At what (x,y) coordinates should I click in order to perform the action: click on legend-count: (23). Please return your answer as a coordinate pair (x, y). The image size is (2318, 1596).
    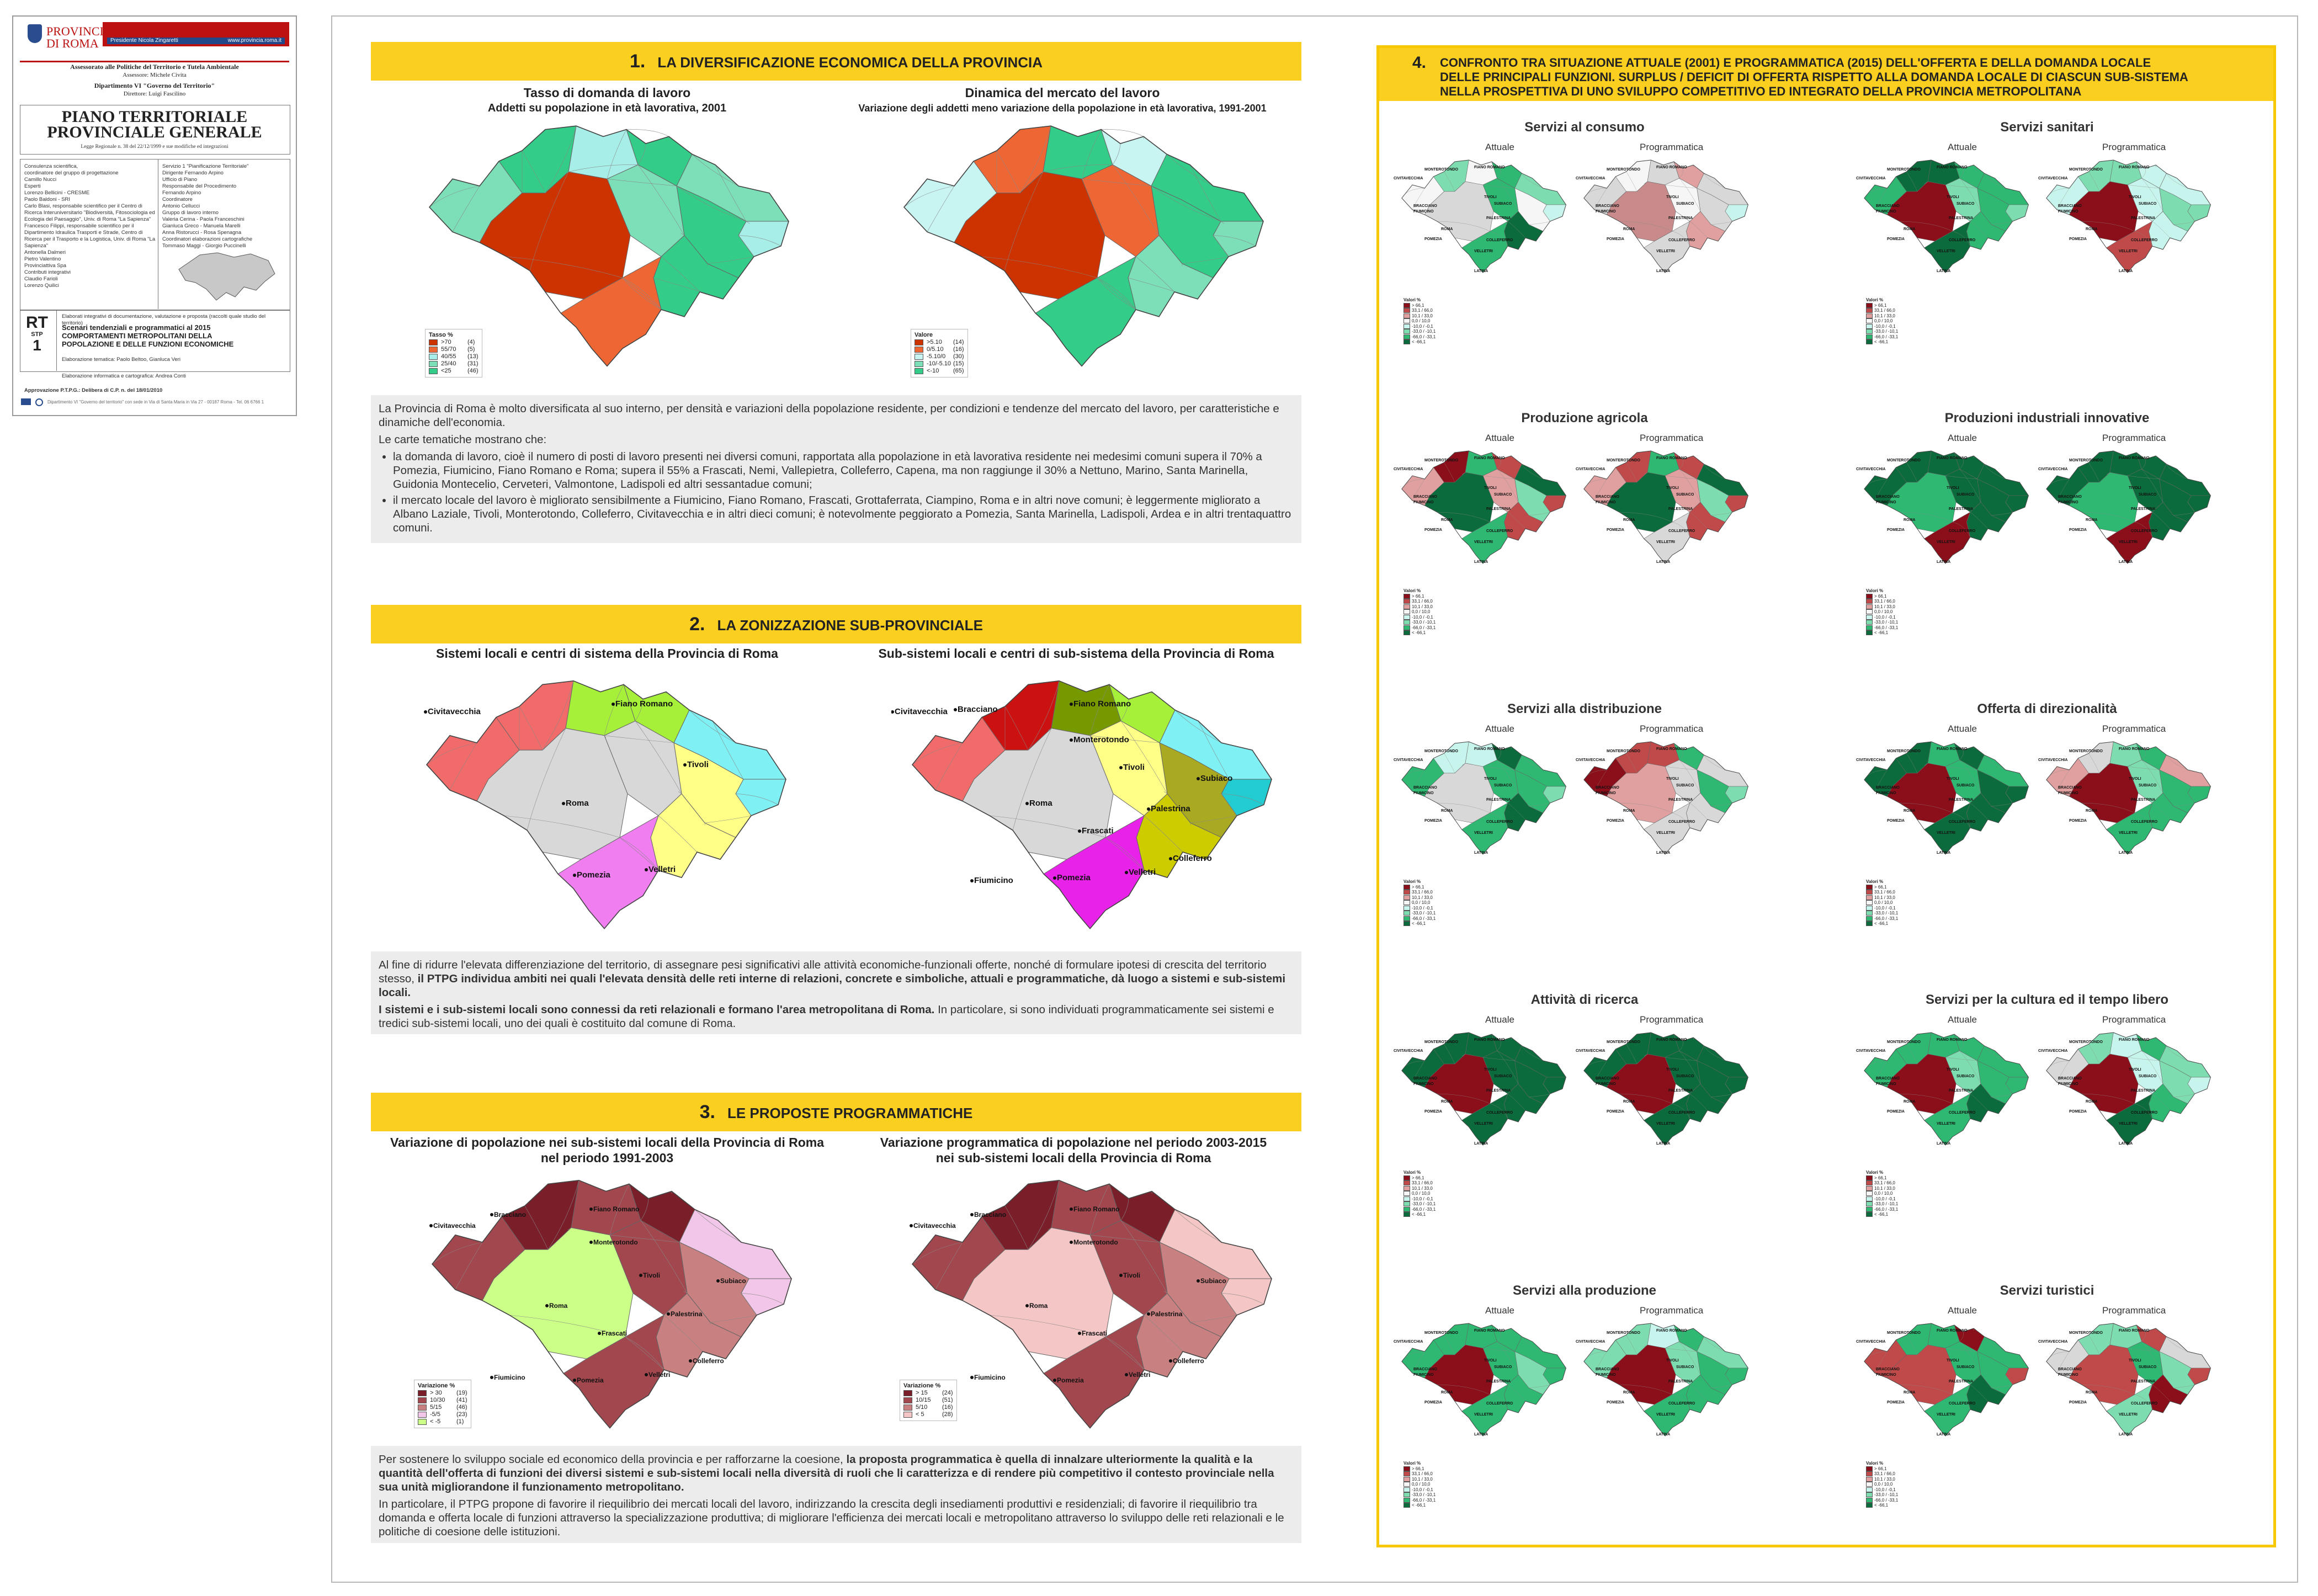
    Looking at the image, I should click on (461, 1415).